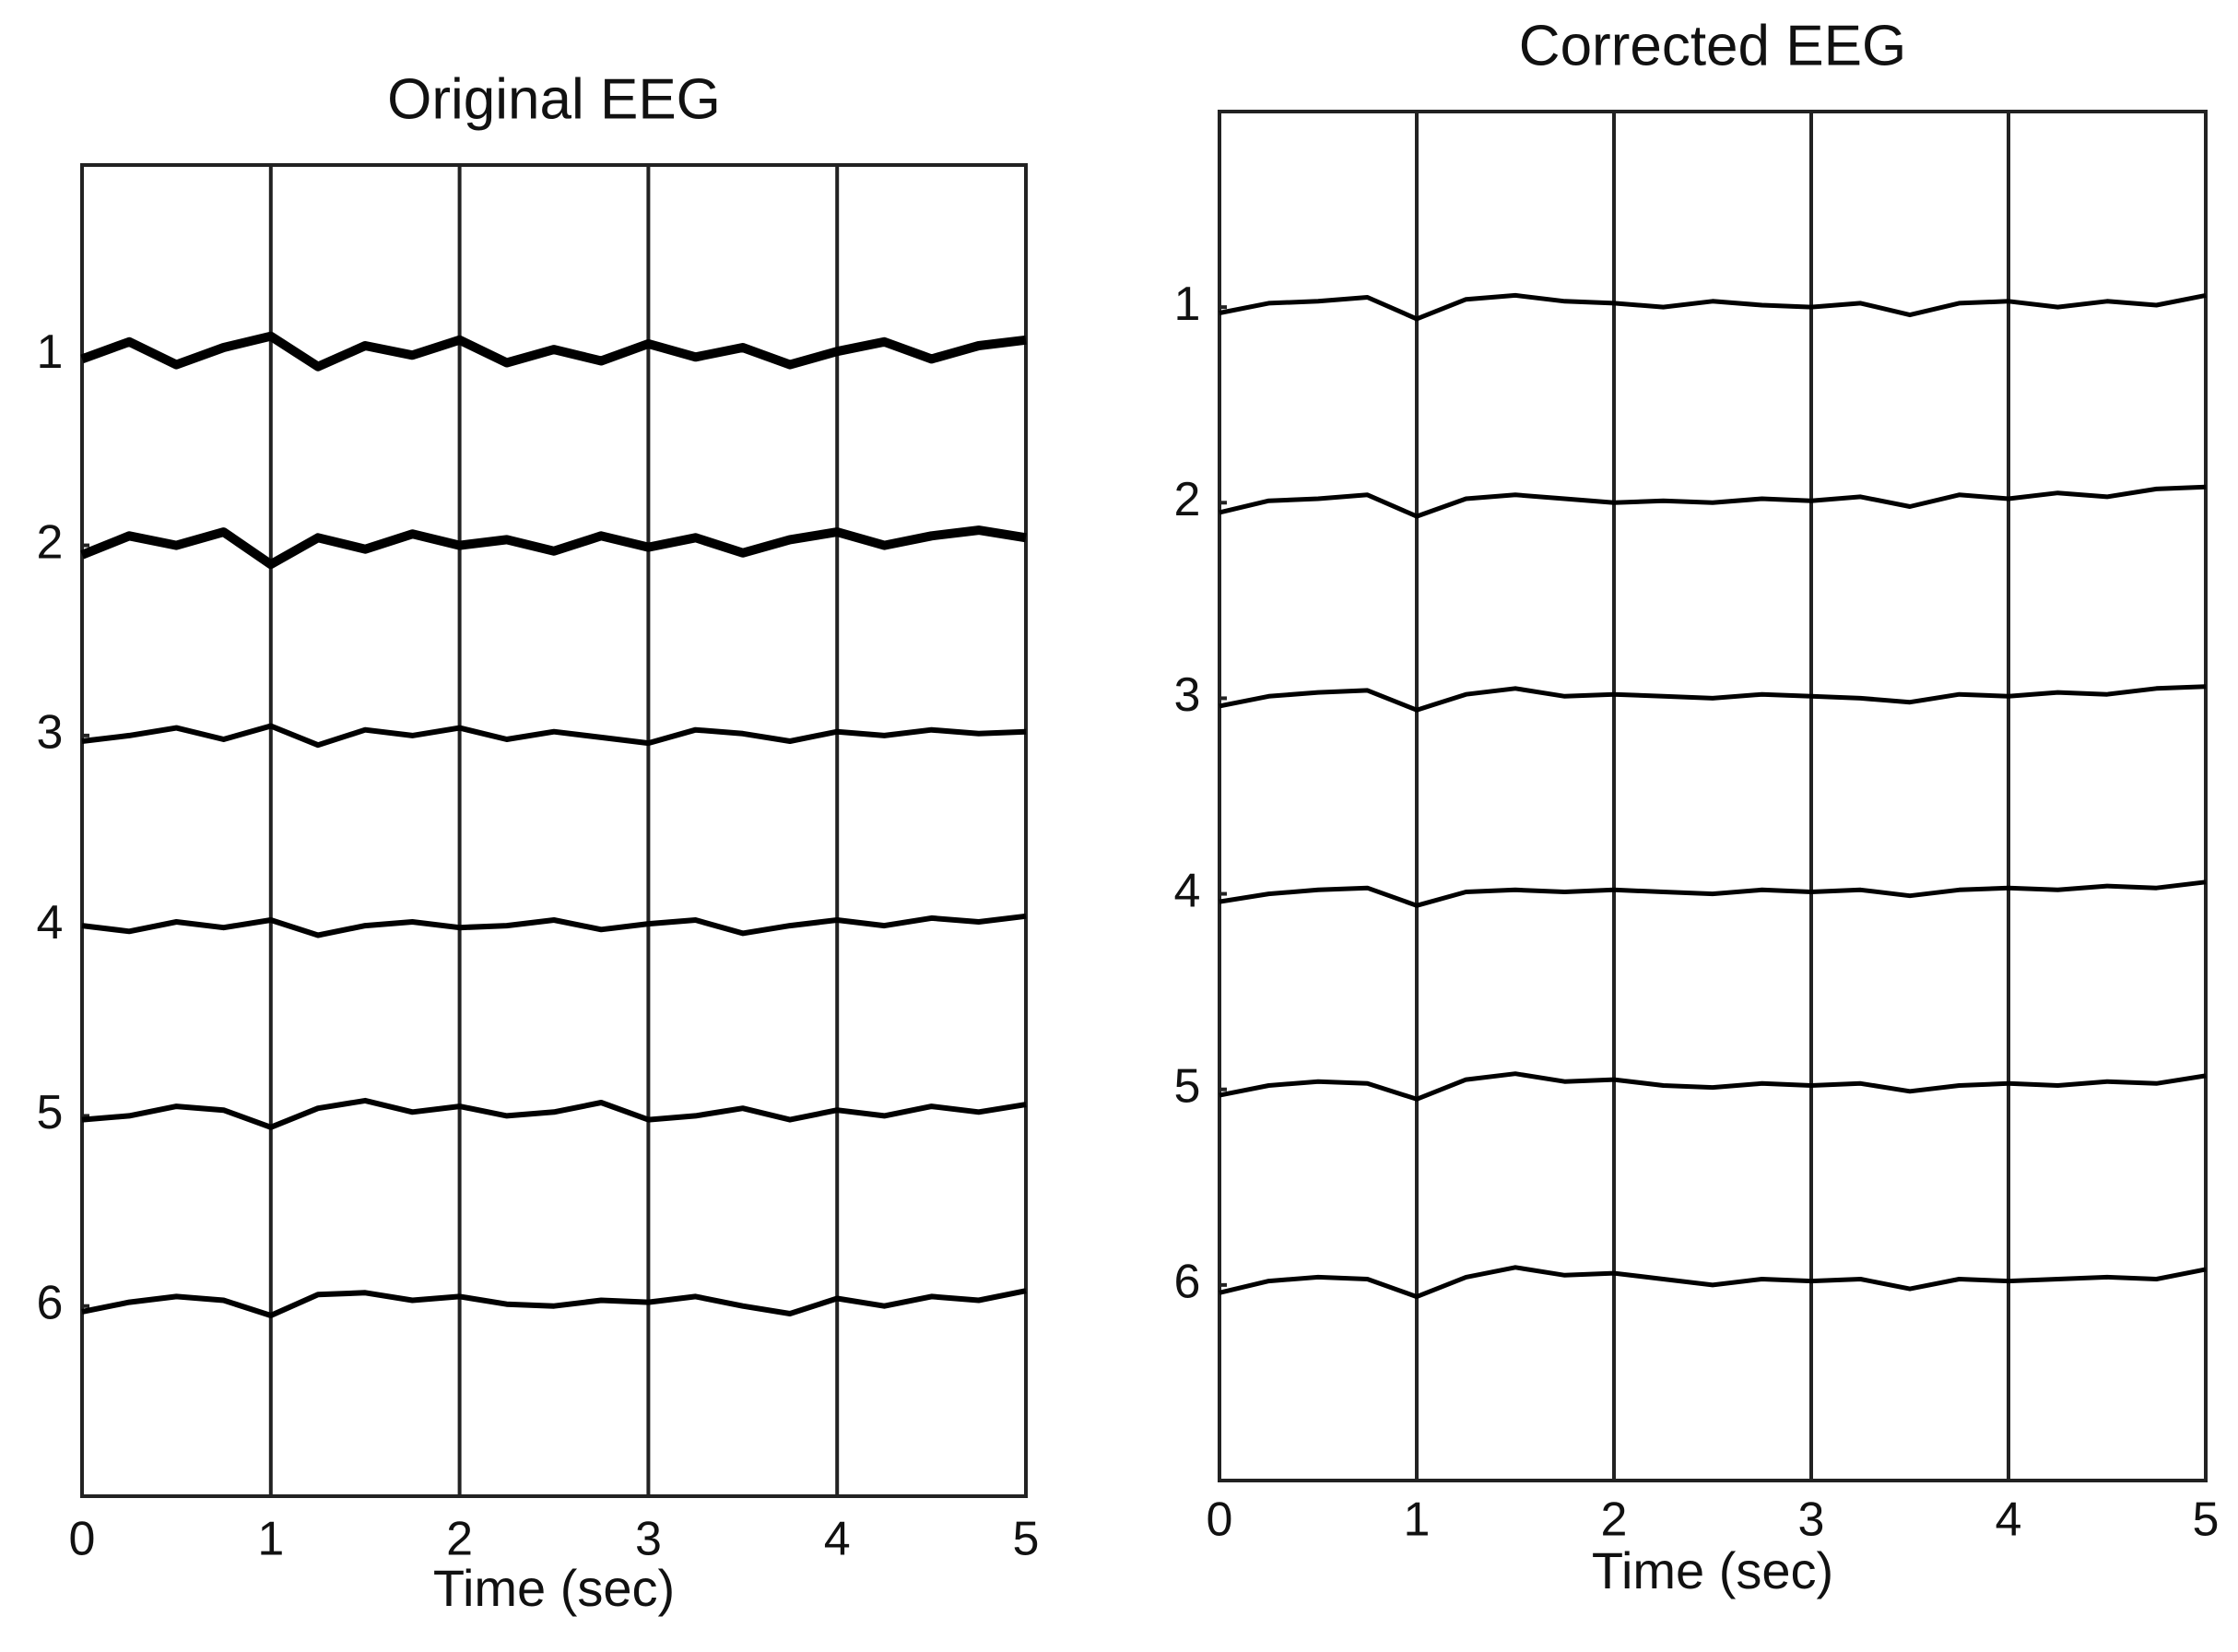  I want to click on chart-title: Corrected EEG, so click(1712, 45).